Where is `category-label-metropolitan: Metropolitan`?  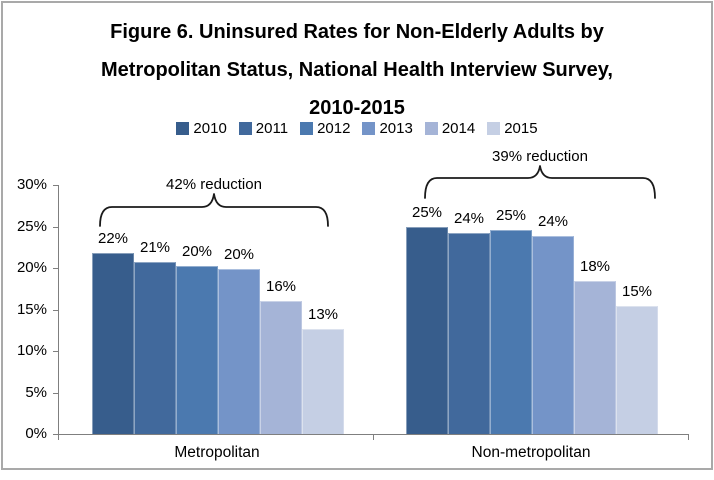
category-label-metropolitan: Metropolitan is located at coordinates (217, 452).